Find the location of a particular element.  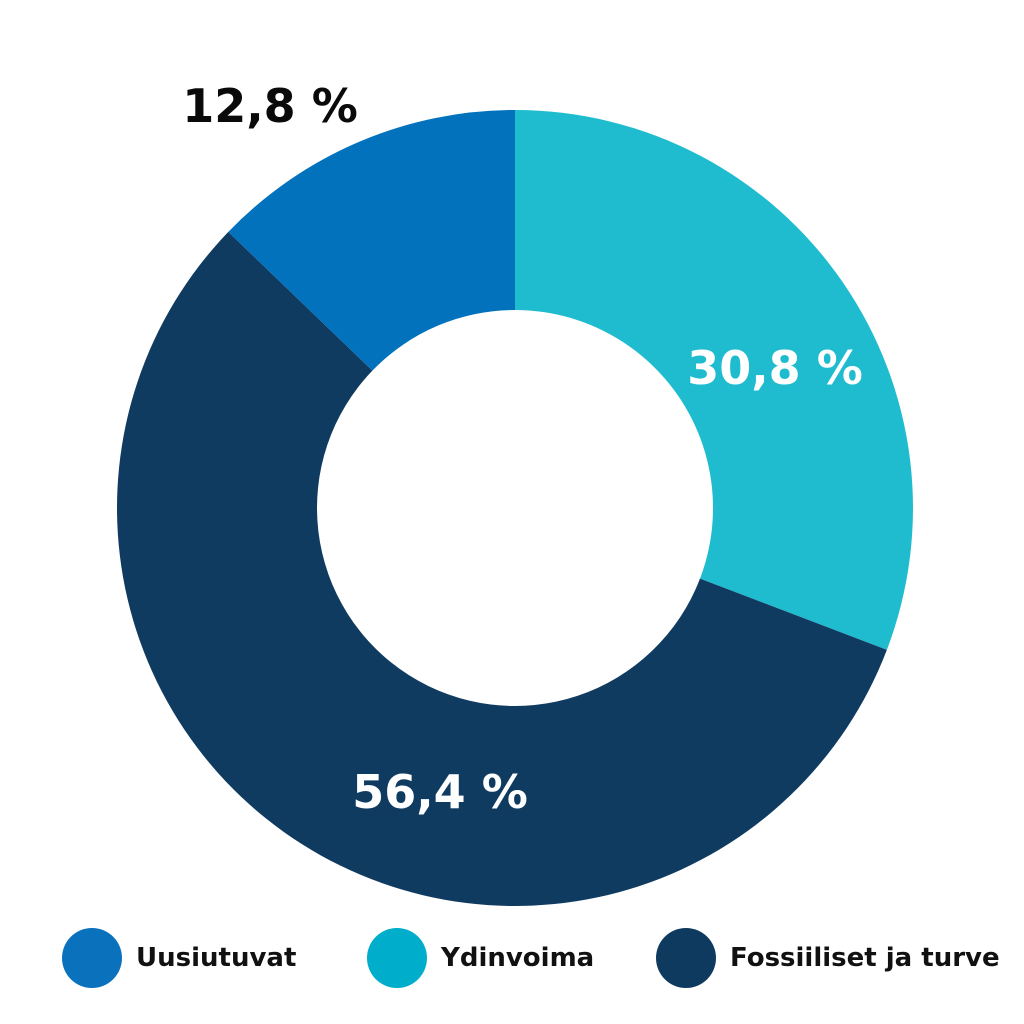

legend-swatch-ydinvoima is located at coordinates (397, 958).